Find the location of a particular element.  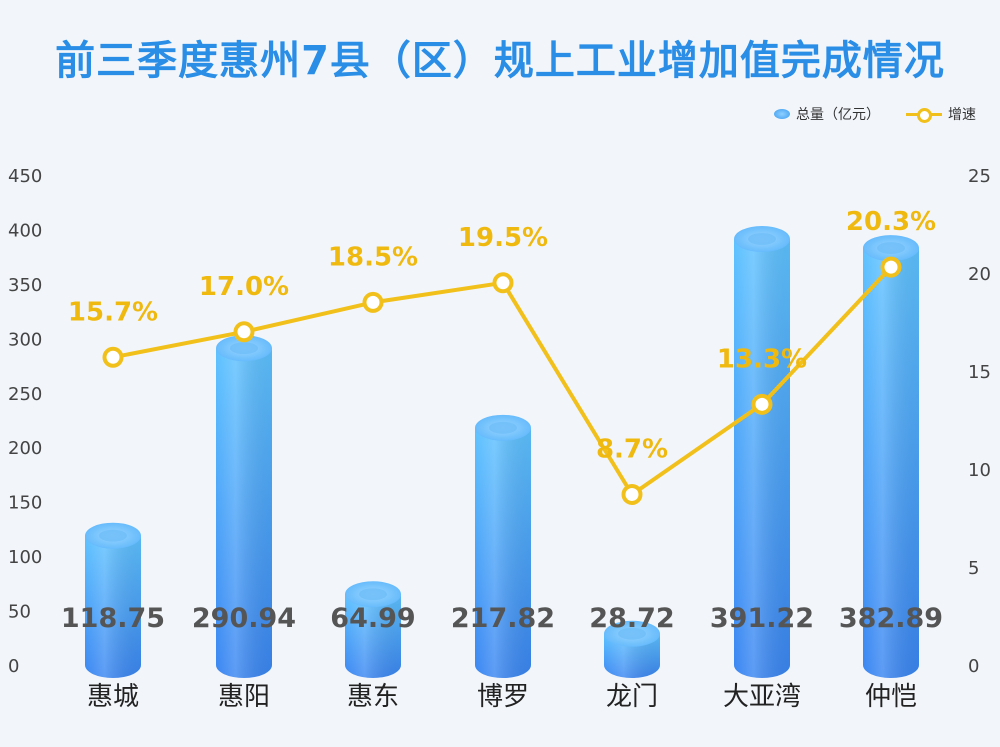

bar-value-label: 217.82 is located at coordinates (503, 618).